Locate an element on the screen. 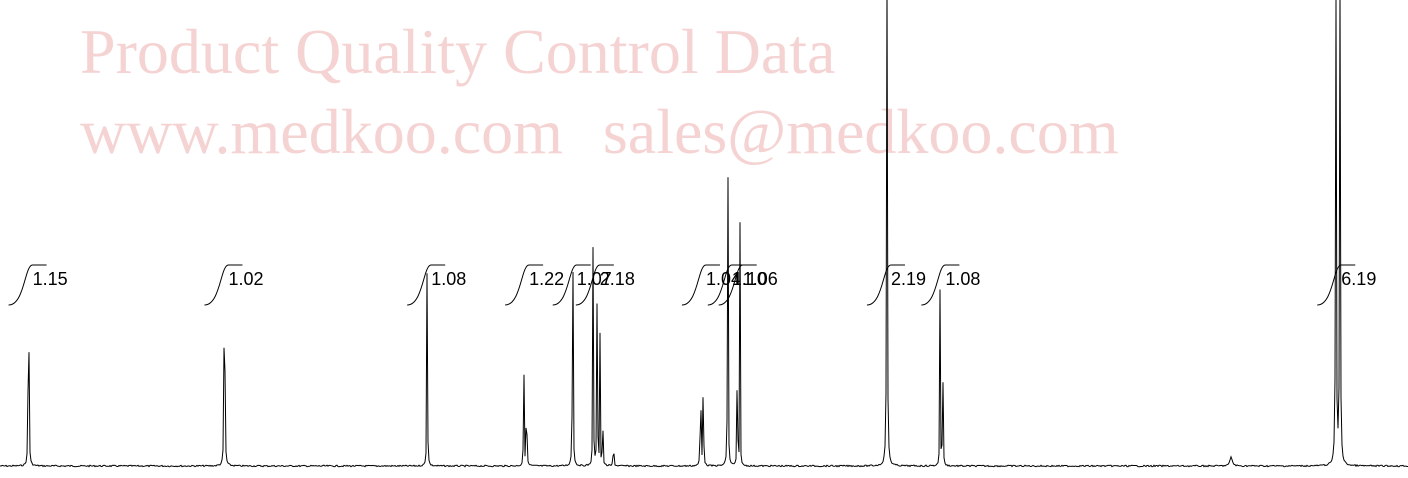 This screenshot has width=1408, height=478. integral-label: 1.06 is located at coordinates (760, 279).